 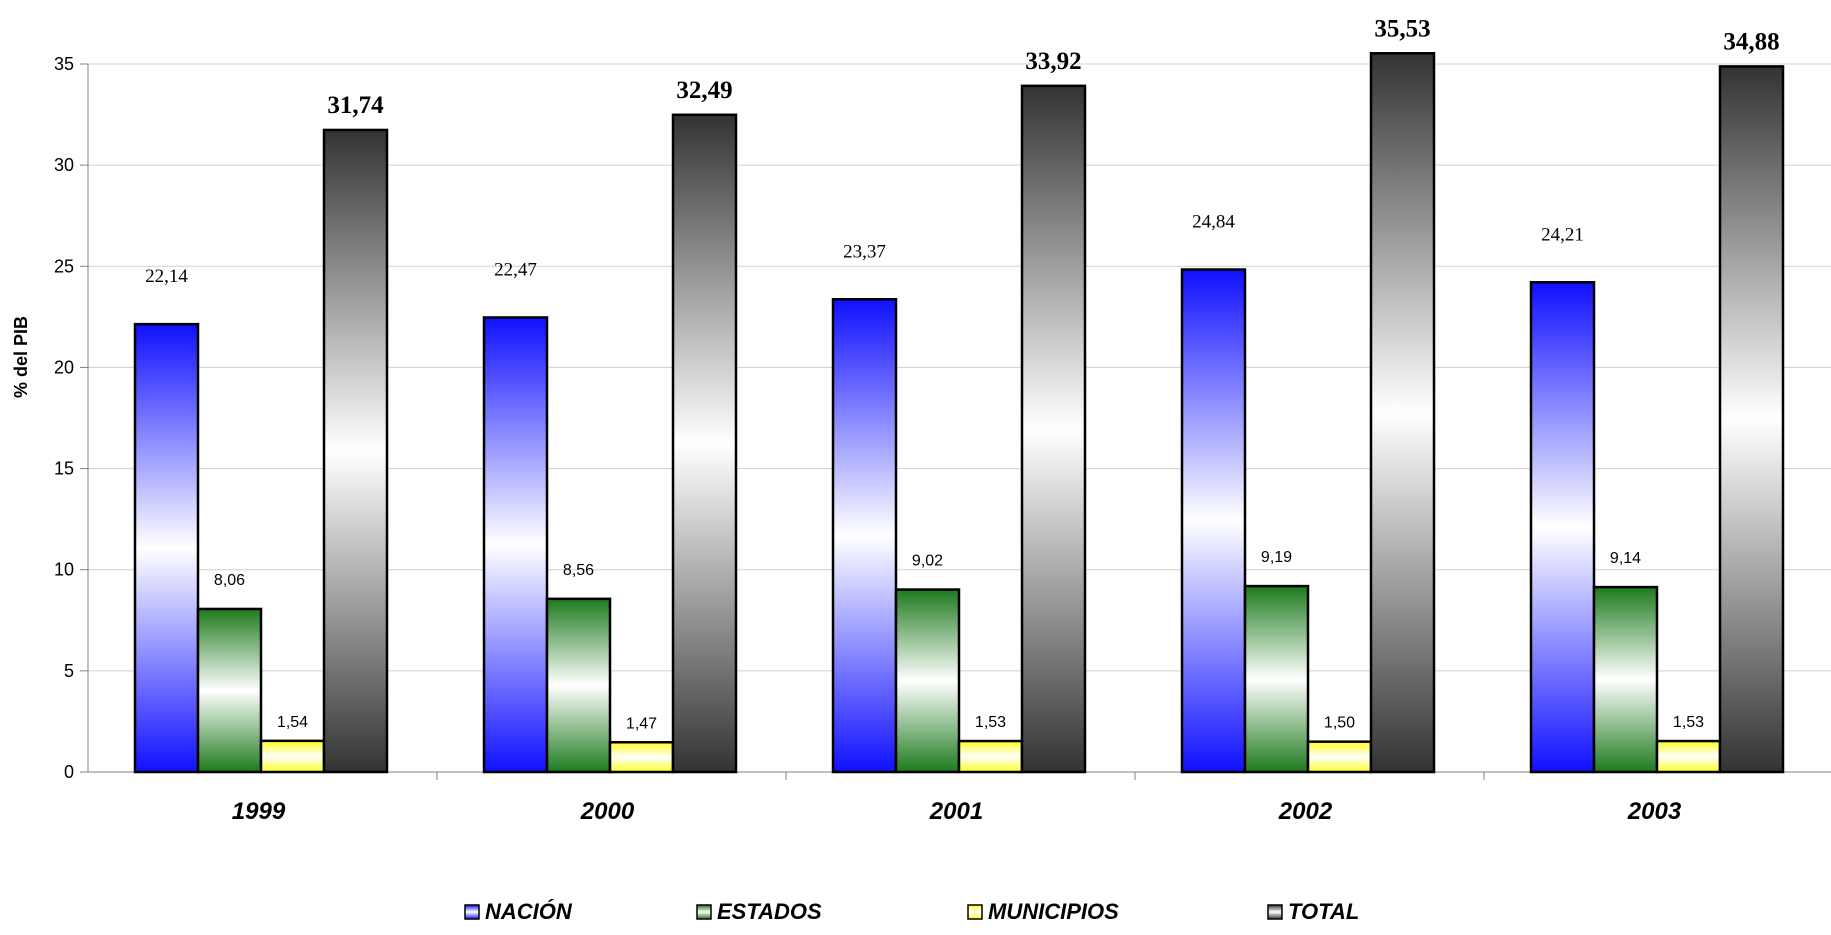 I want to click on y-tick-label: 10, so click(x=64, y=570).